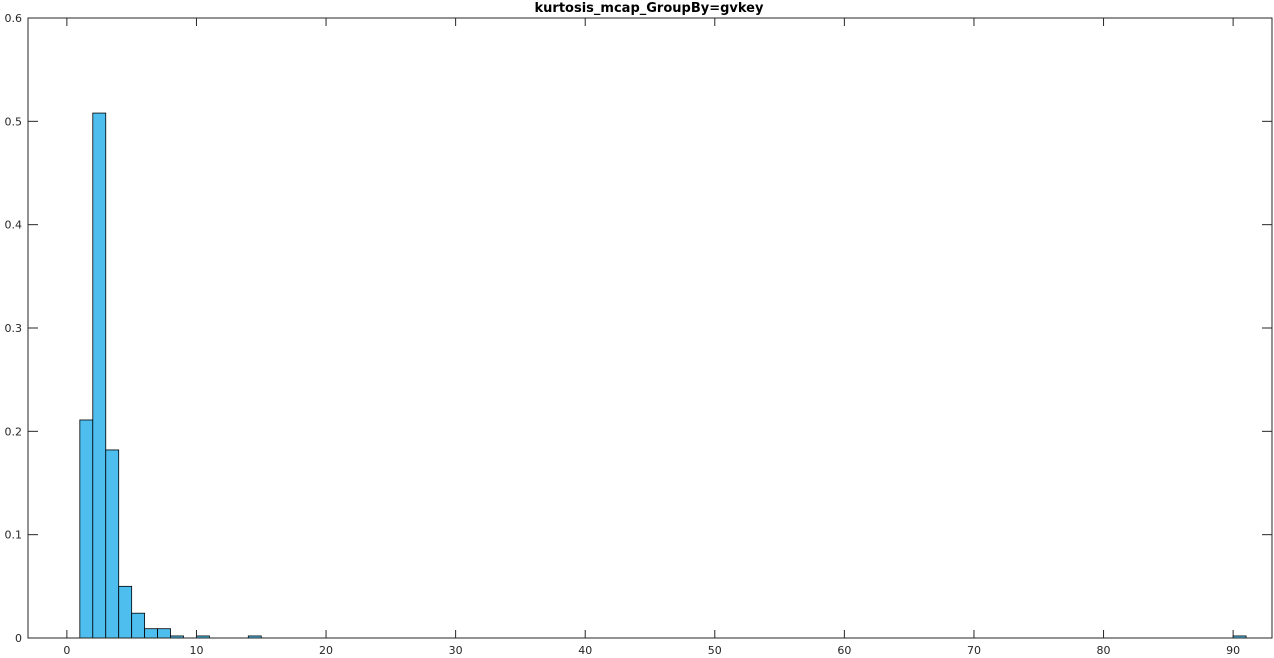 This screenshot has width=1274, height=658. Describe the element at coordinates (1233, 650) in the screenshot. I see `x-tick-label: 90` at that location.